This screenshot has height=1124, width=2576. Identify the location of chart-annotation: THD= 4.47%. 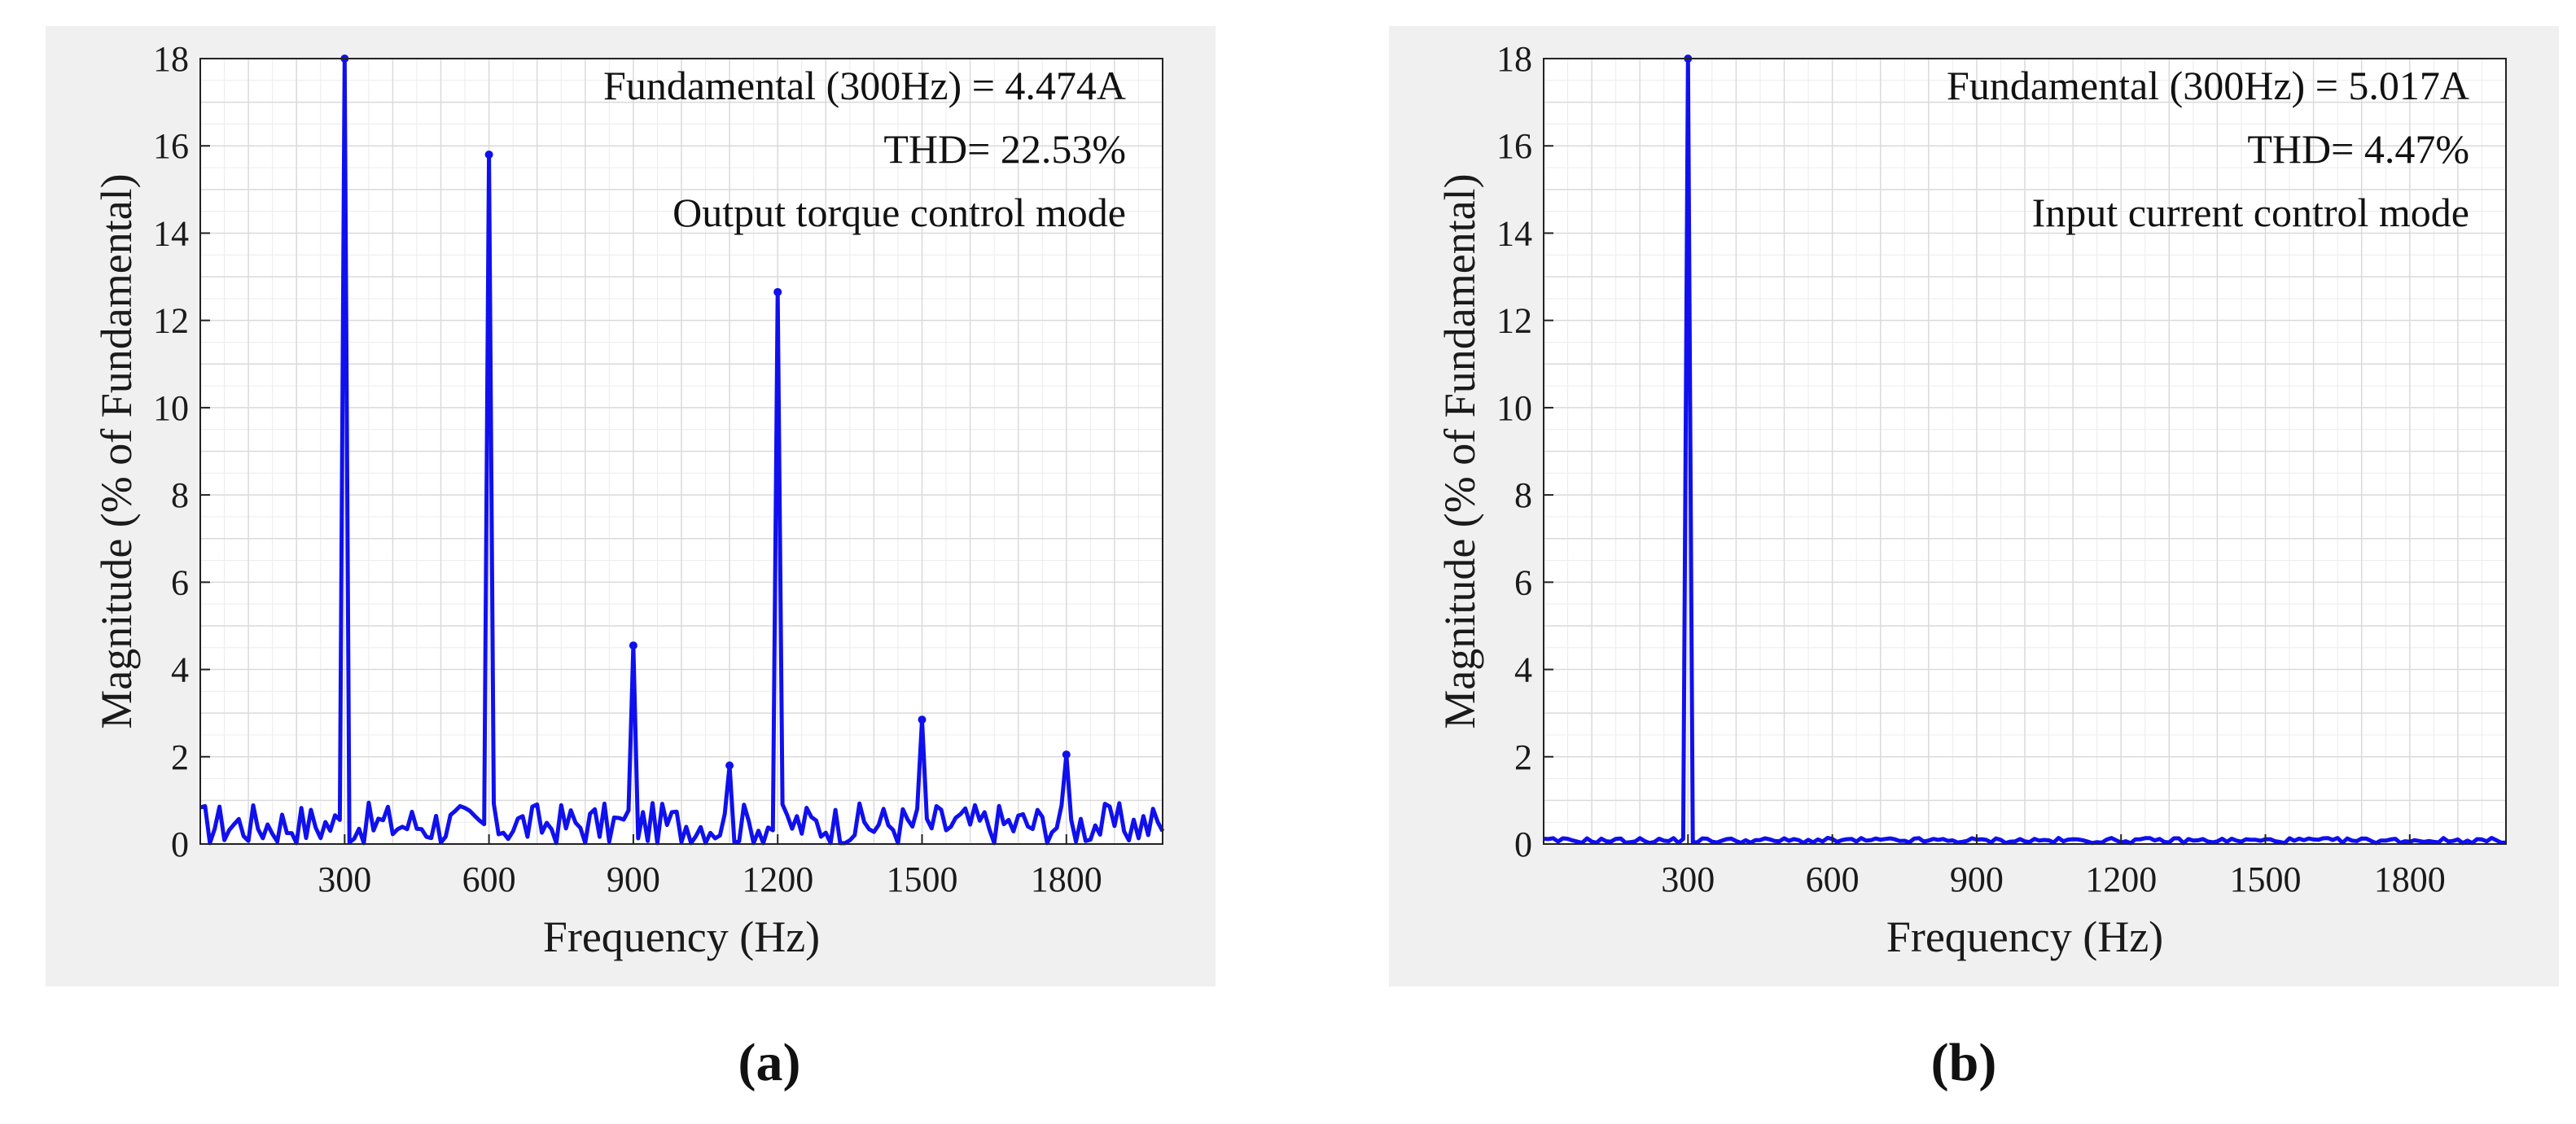
(2358, 149).